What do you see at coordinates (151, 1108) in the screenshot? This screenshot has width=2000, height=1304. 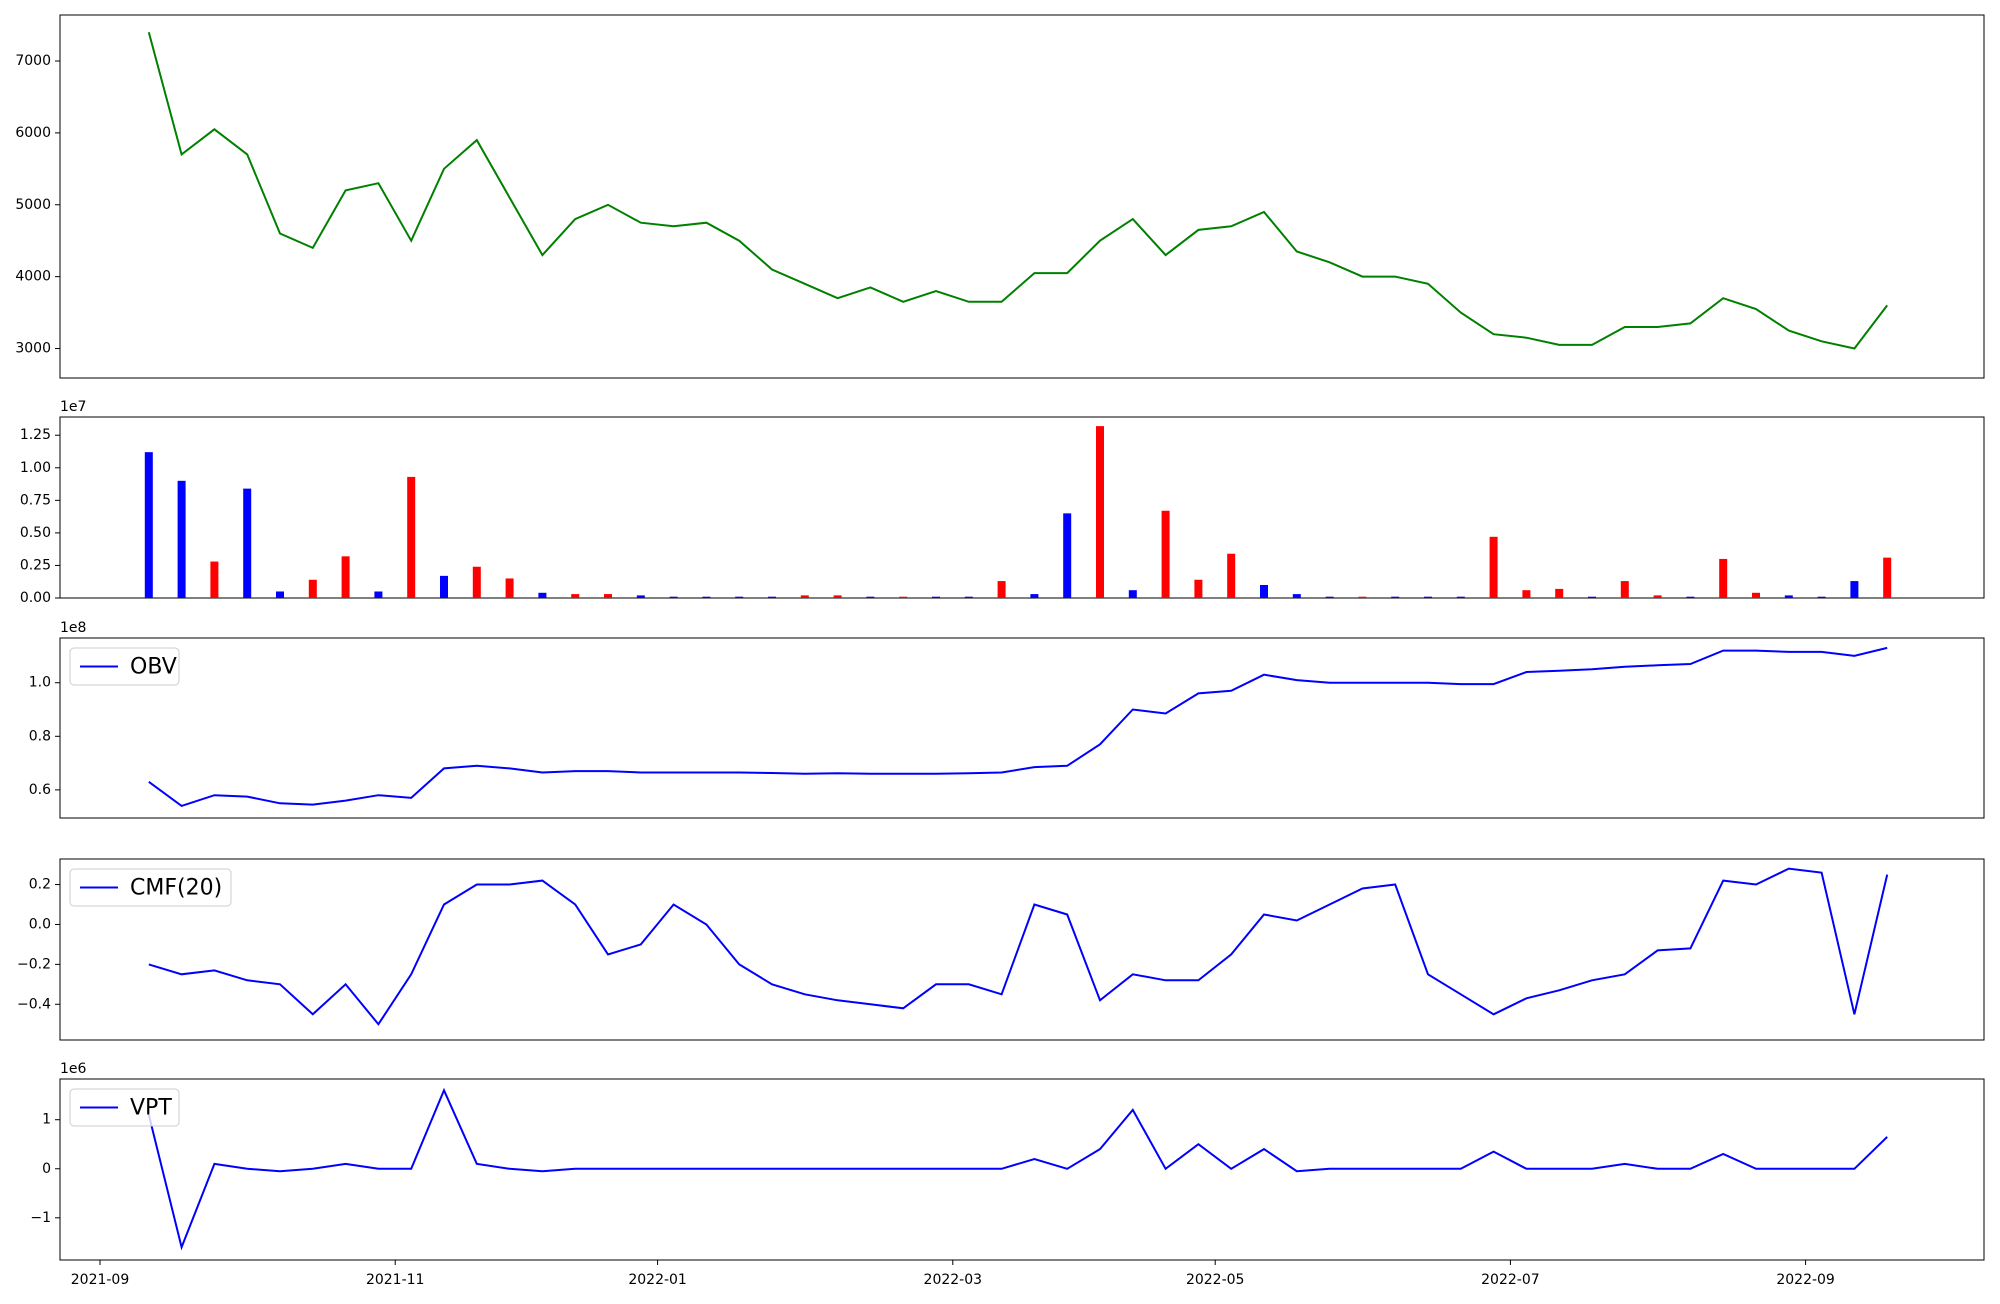 I see `legend: VPT` at bounding box center [151, 1108].